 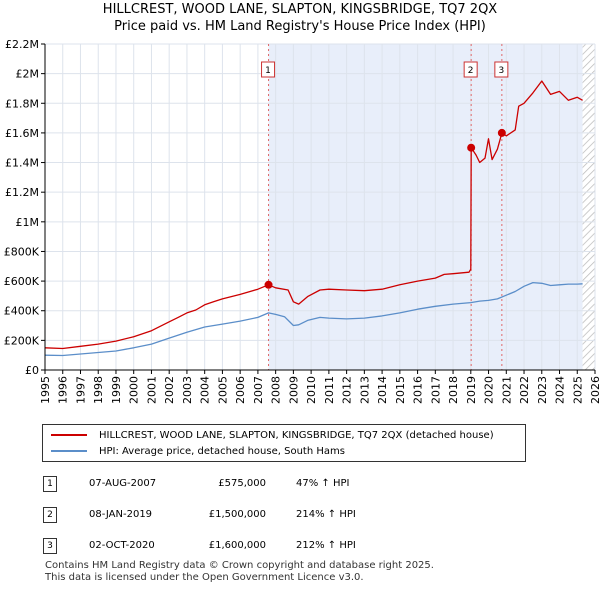 What do you see at coordinates (382, 390) in the screenshot?
I see `x-tick-label: 2014` at bounding box center [382, 390].